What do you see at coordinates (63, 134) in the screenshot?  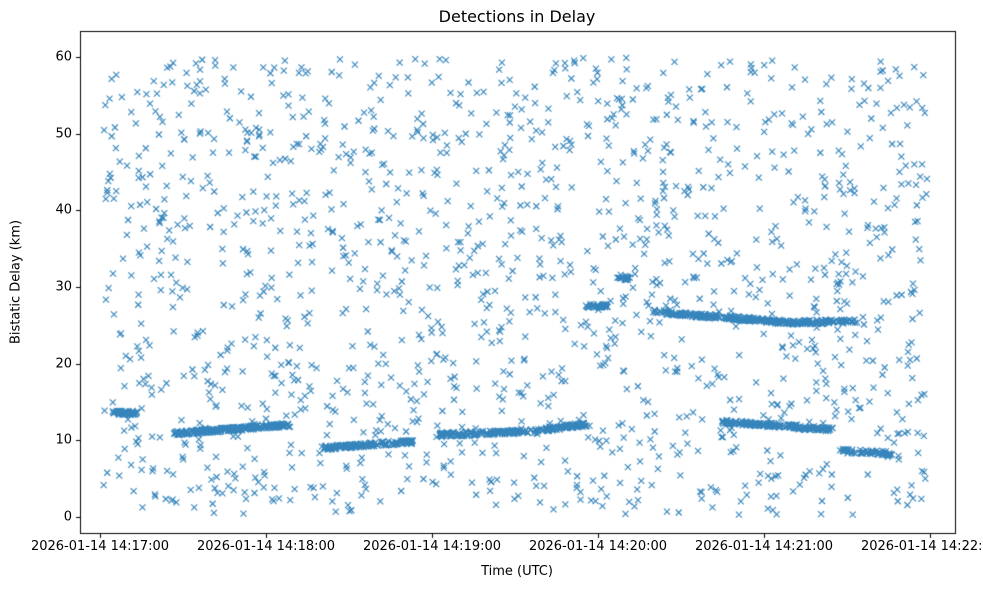 I see `y-tick-label: 50` at bounding box center [63, 134].